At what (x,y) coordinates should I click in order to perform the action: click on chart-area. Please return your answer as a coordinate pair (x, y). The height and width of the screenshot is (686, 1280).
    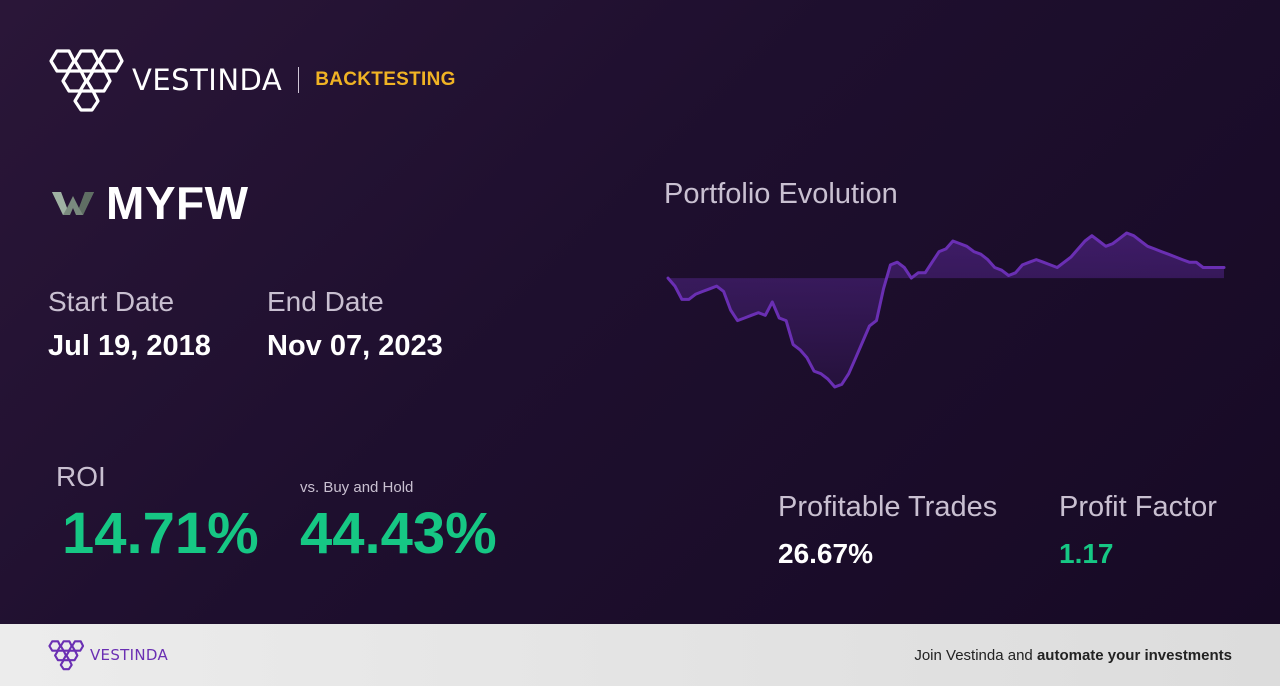
    Looking at the image, I should click on (946, 310).